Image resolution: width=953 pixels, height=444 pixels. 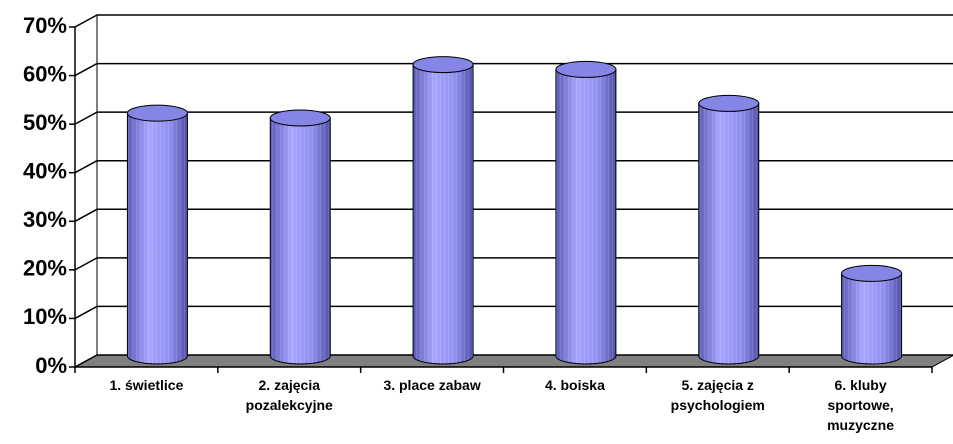 I want to click on y-tick-label: 0%, so click(x=51, y=365).